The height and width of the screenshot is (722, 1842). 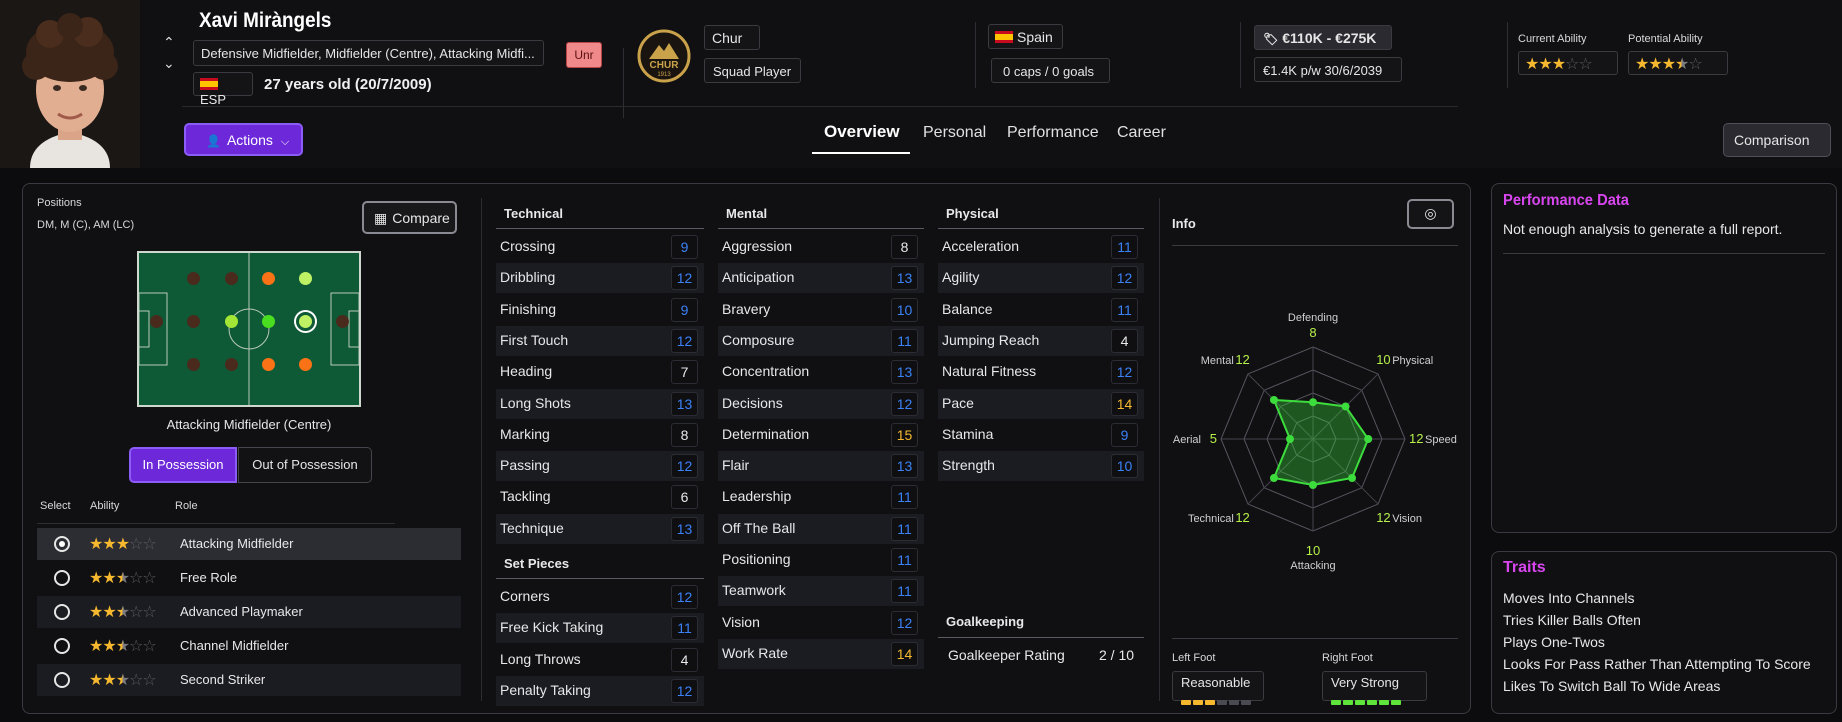 What do you see at coordinates (766, 433) in the screenshot?
I see `attribute-label: Determination` at bounding box center [766, 433].